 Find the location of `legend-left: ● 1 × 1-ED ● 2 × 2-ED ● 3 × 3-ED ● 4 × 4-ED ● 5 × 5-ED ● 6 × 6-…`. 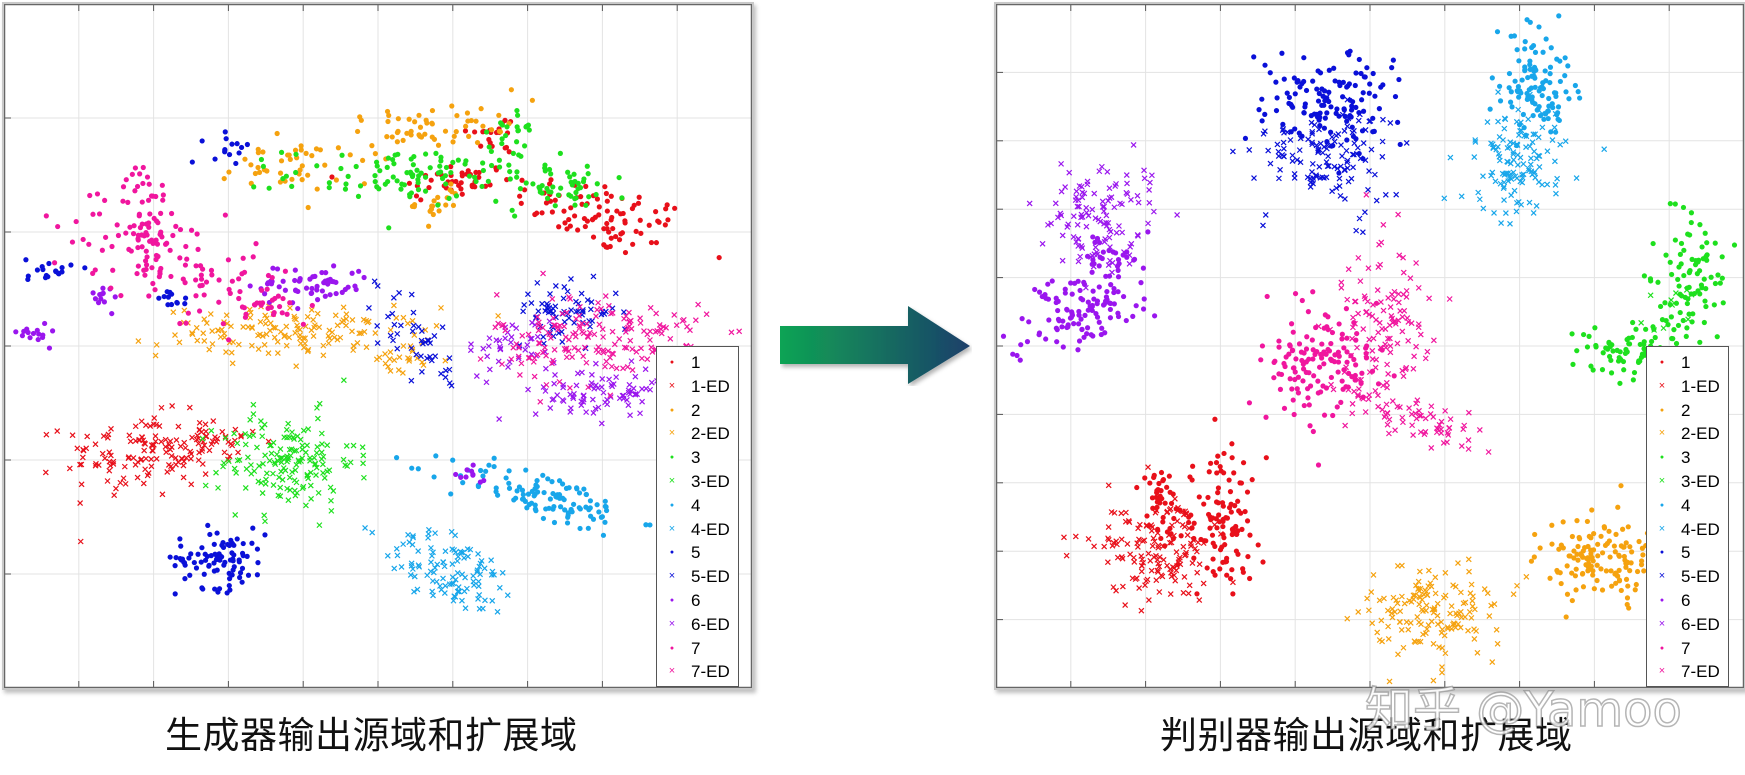

legend-left: ● 1 × 1-ED ● 2 × 2-ED ● 3 × 3-ED ● 4 × 4-ED ● 5 × 5-ED ● 6 × 6-… is located at coordinates (697, 517).